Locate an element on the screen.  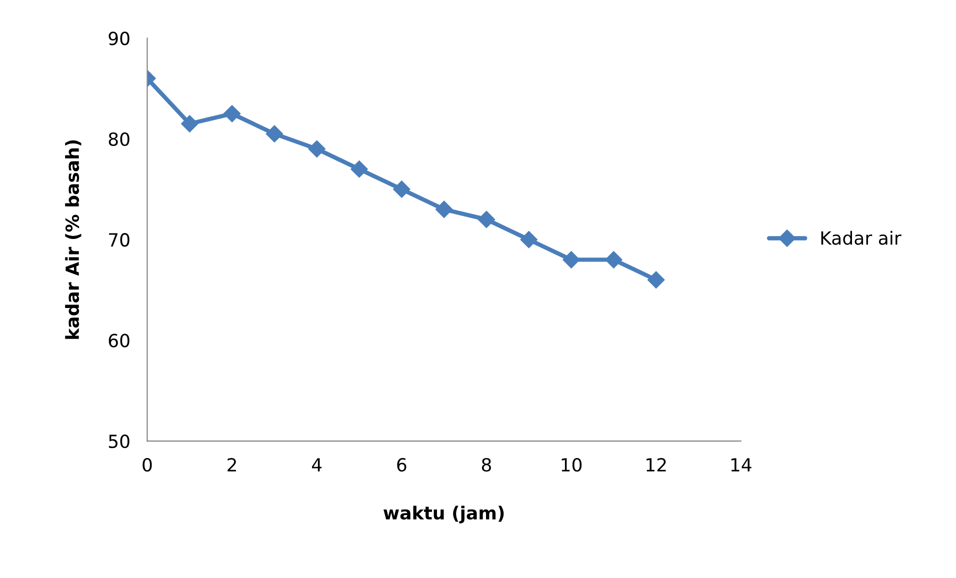
x-tick-label: 6 is located at coordinates (401, 465).